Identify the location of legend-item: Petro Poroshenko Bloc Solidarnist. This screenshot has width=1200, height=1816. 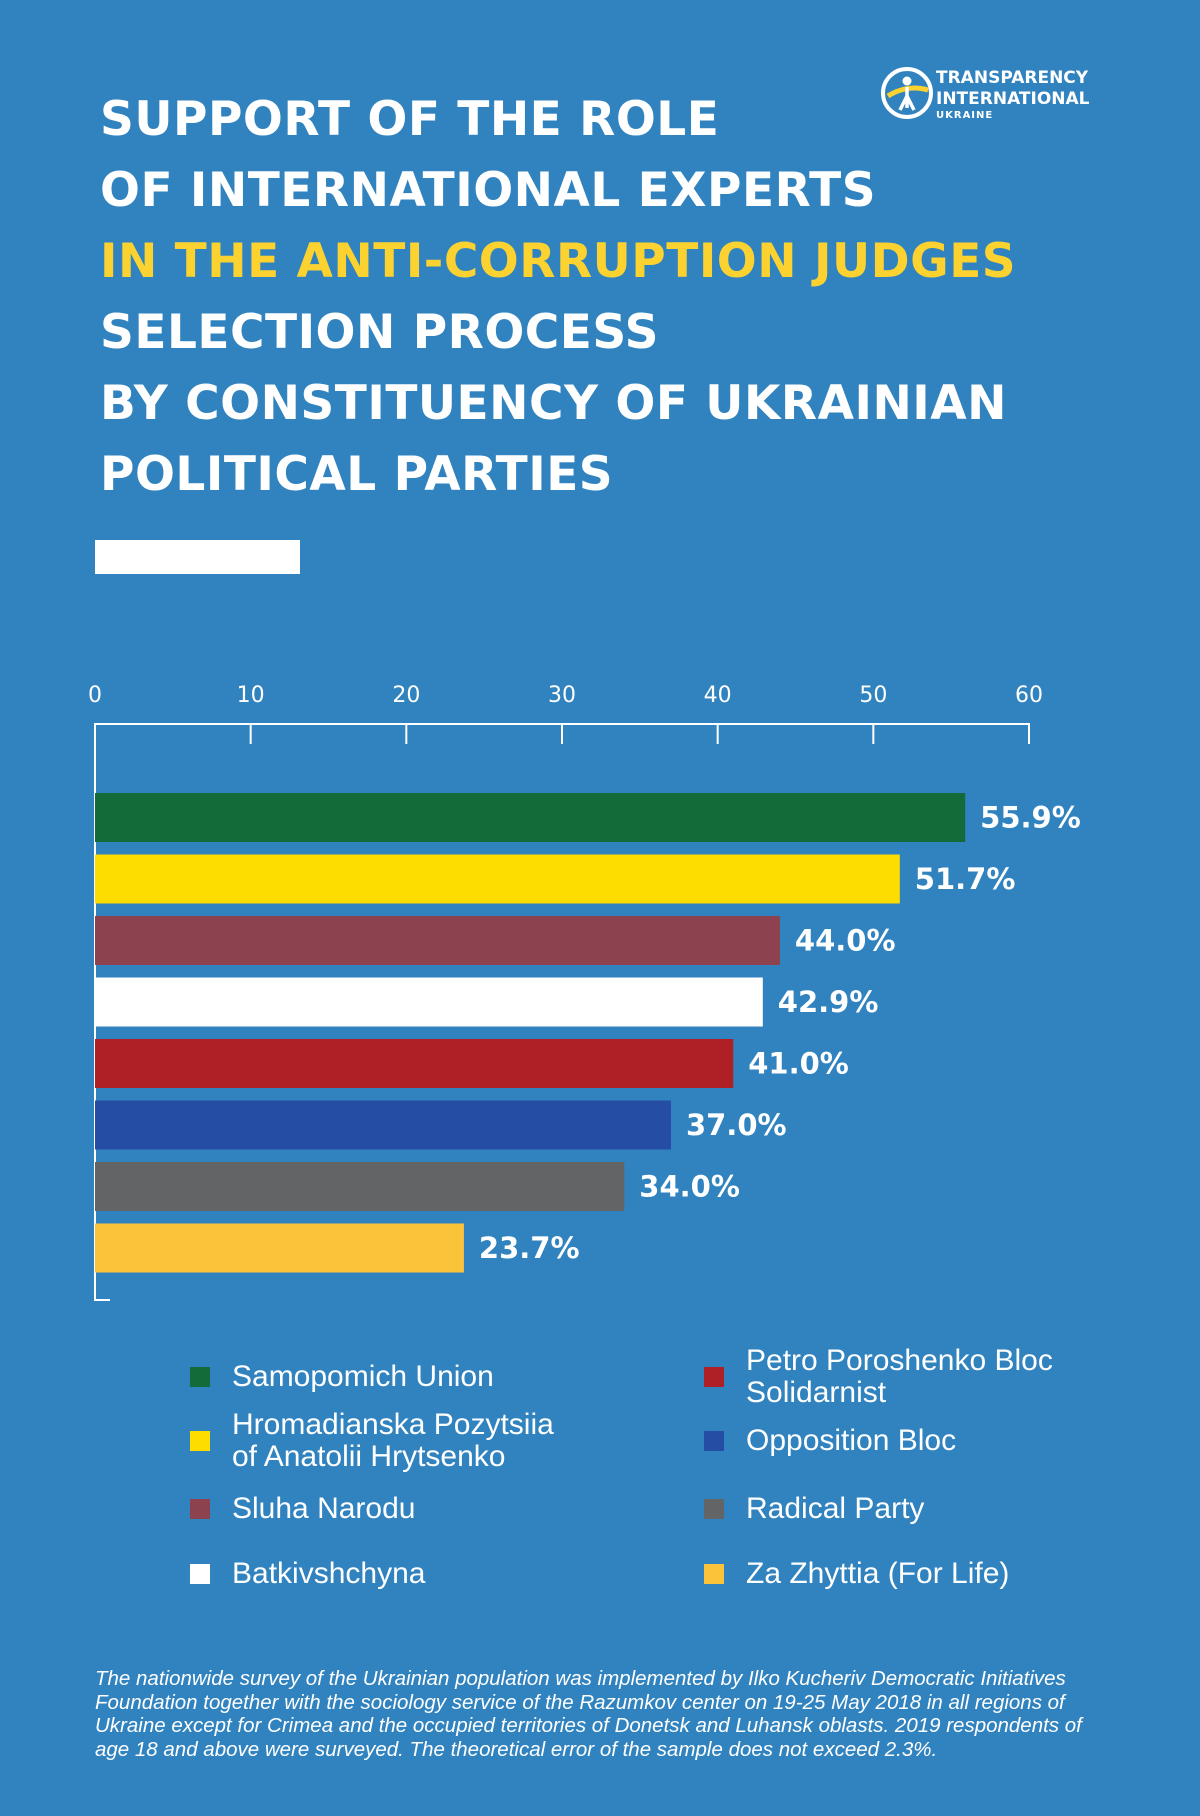
(878, 1377).